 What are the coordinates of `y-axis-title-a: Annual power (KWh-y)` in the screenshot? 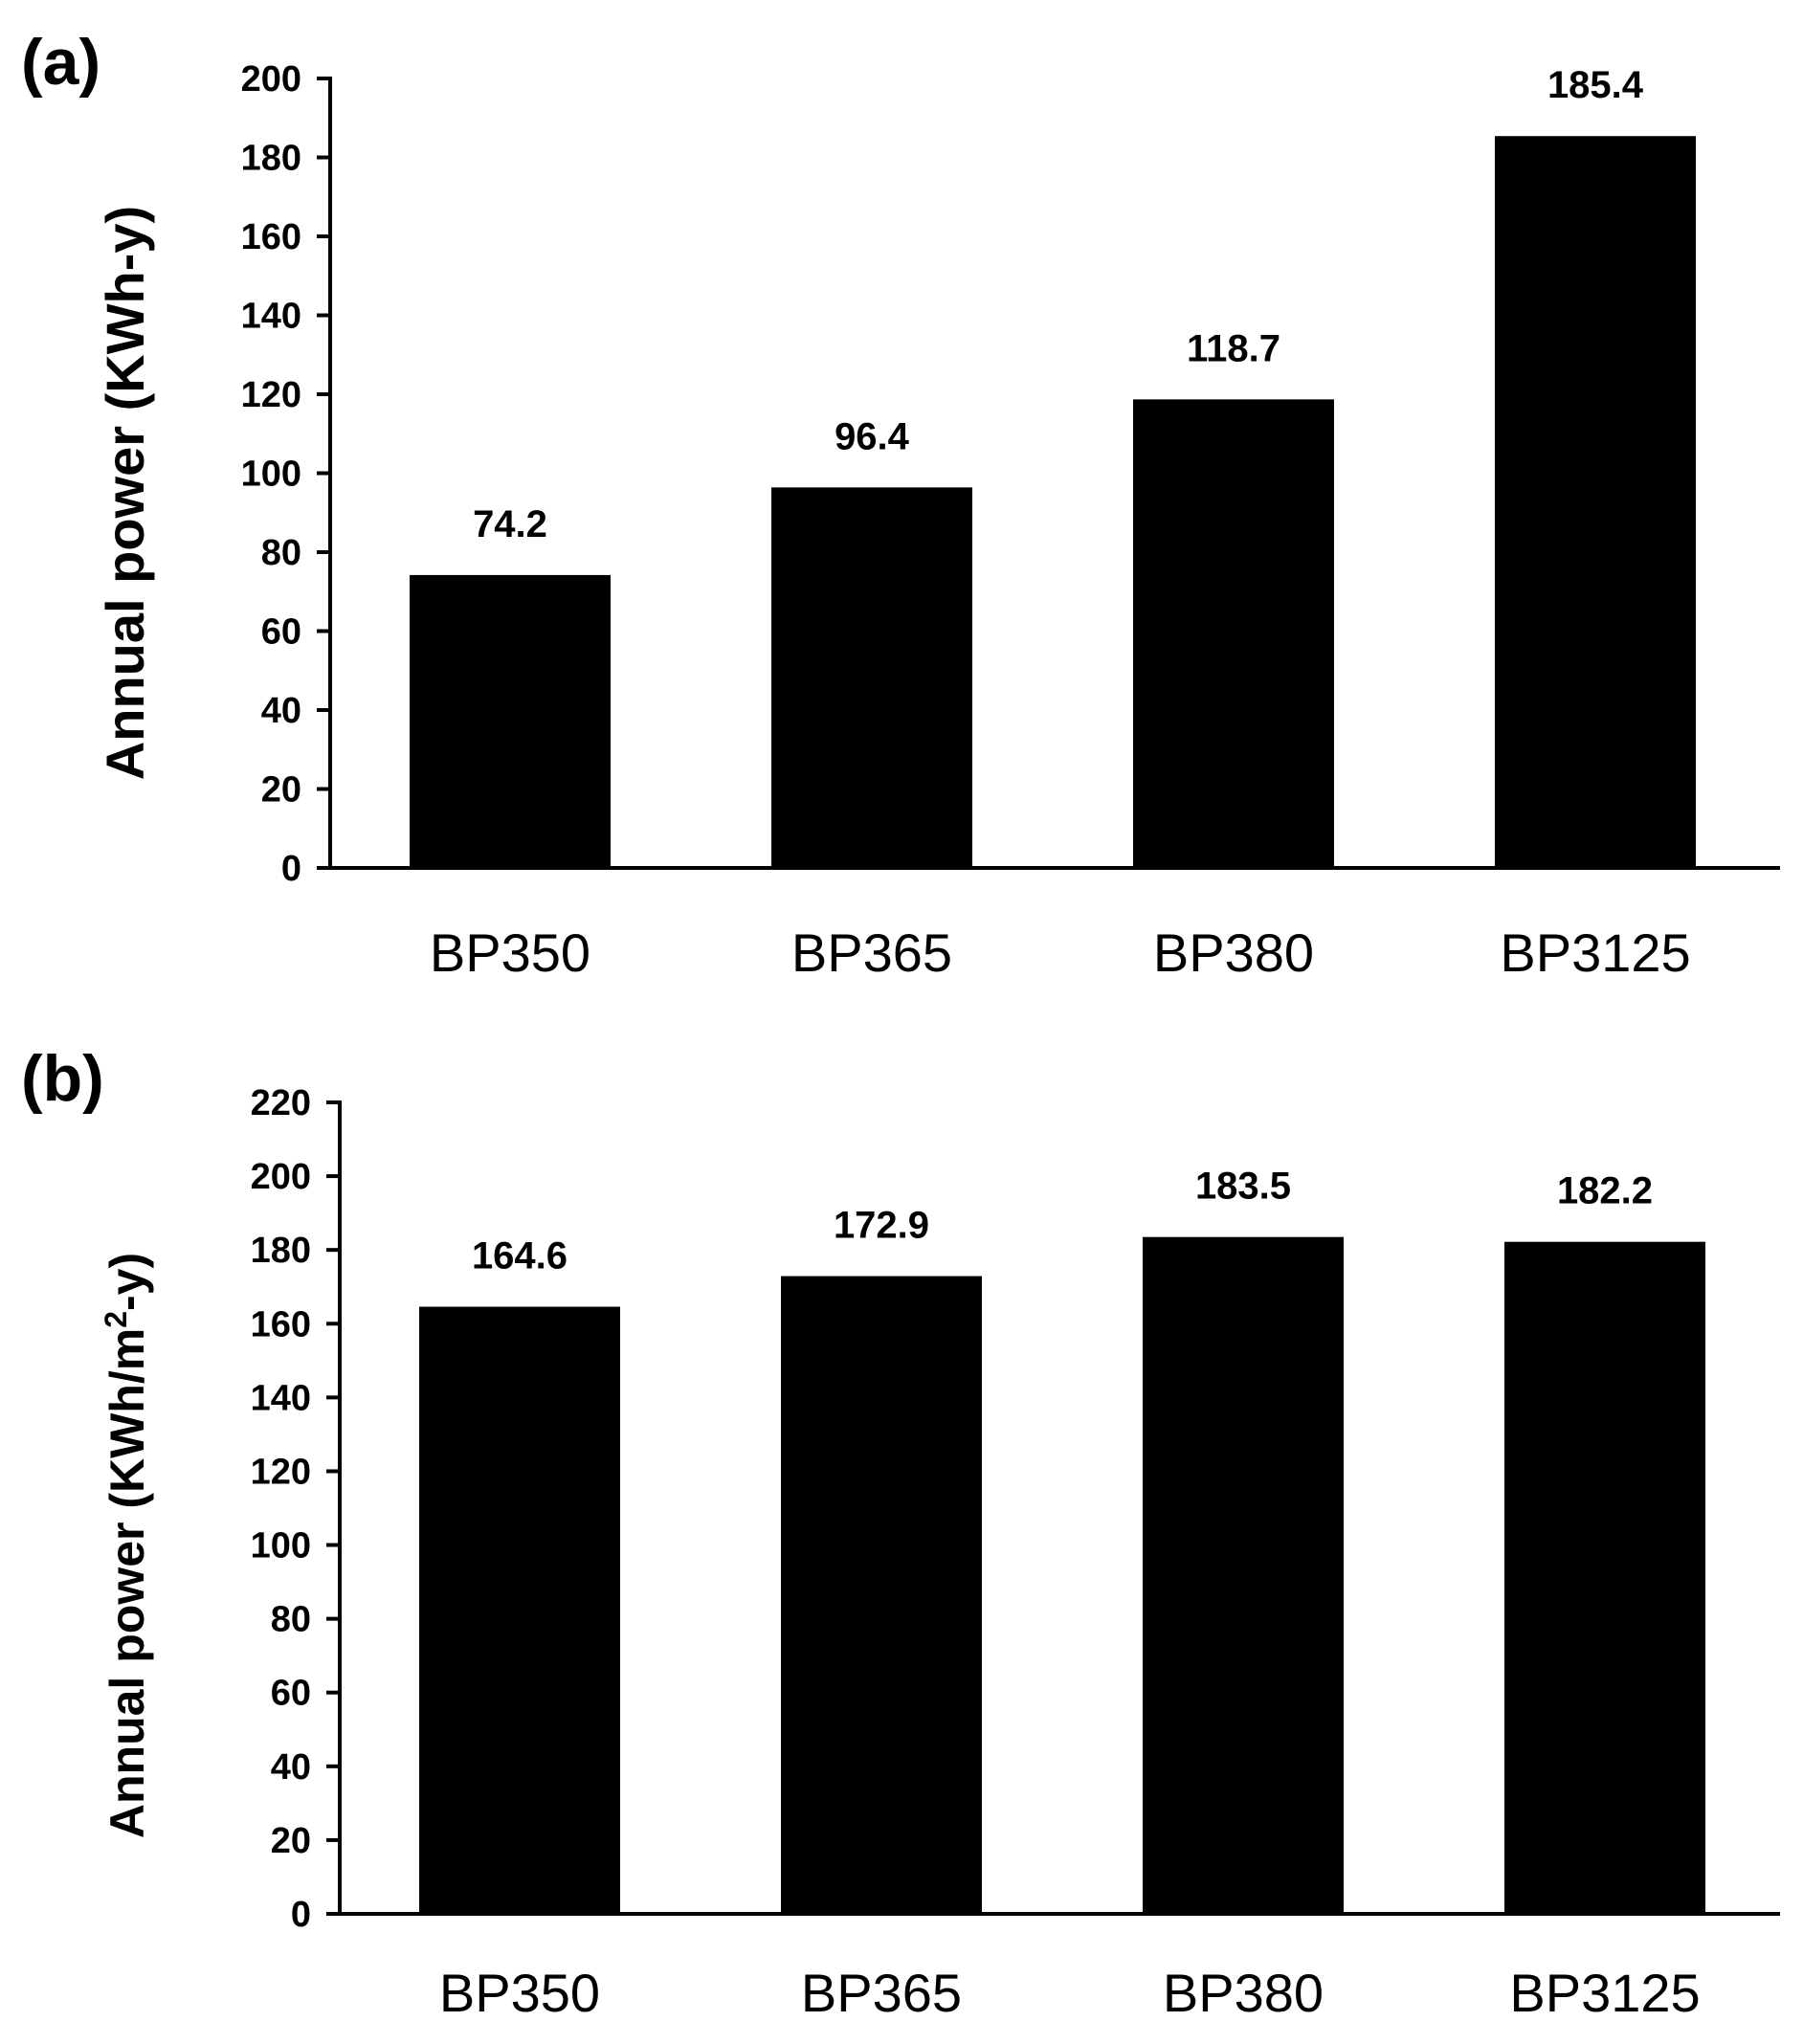 It's located at (125, 493).